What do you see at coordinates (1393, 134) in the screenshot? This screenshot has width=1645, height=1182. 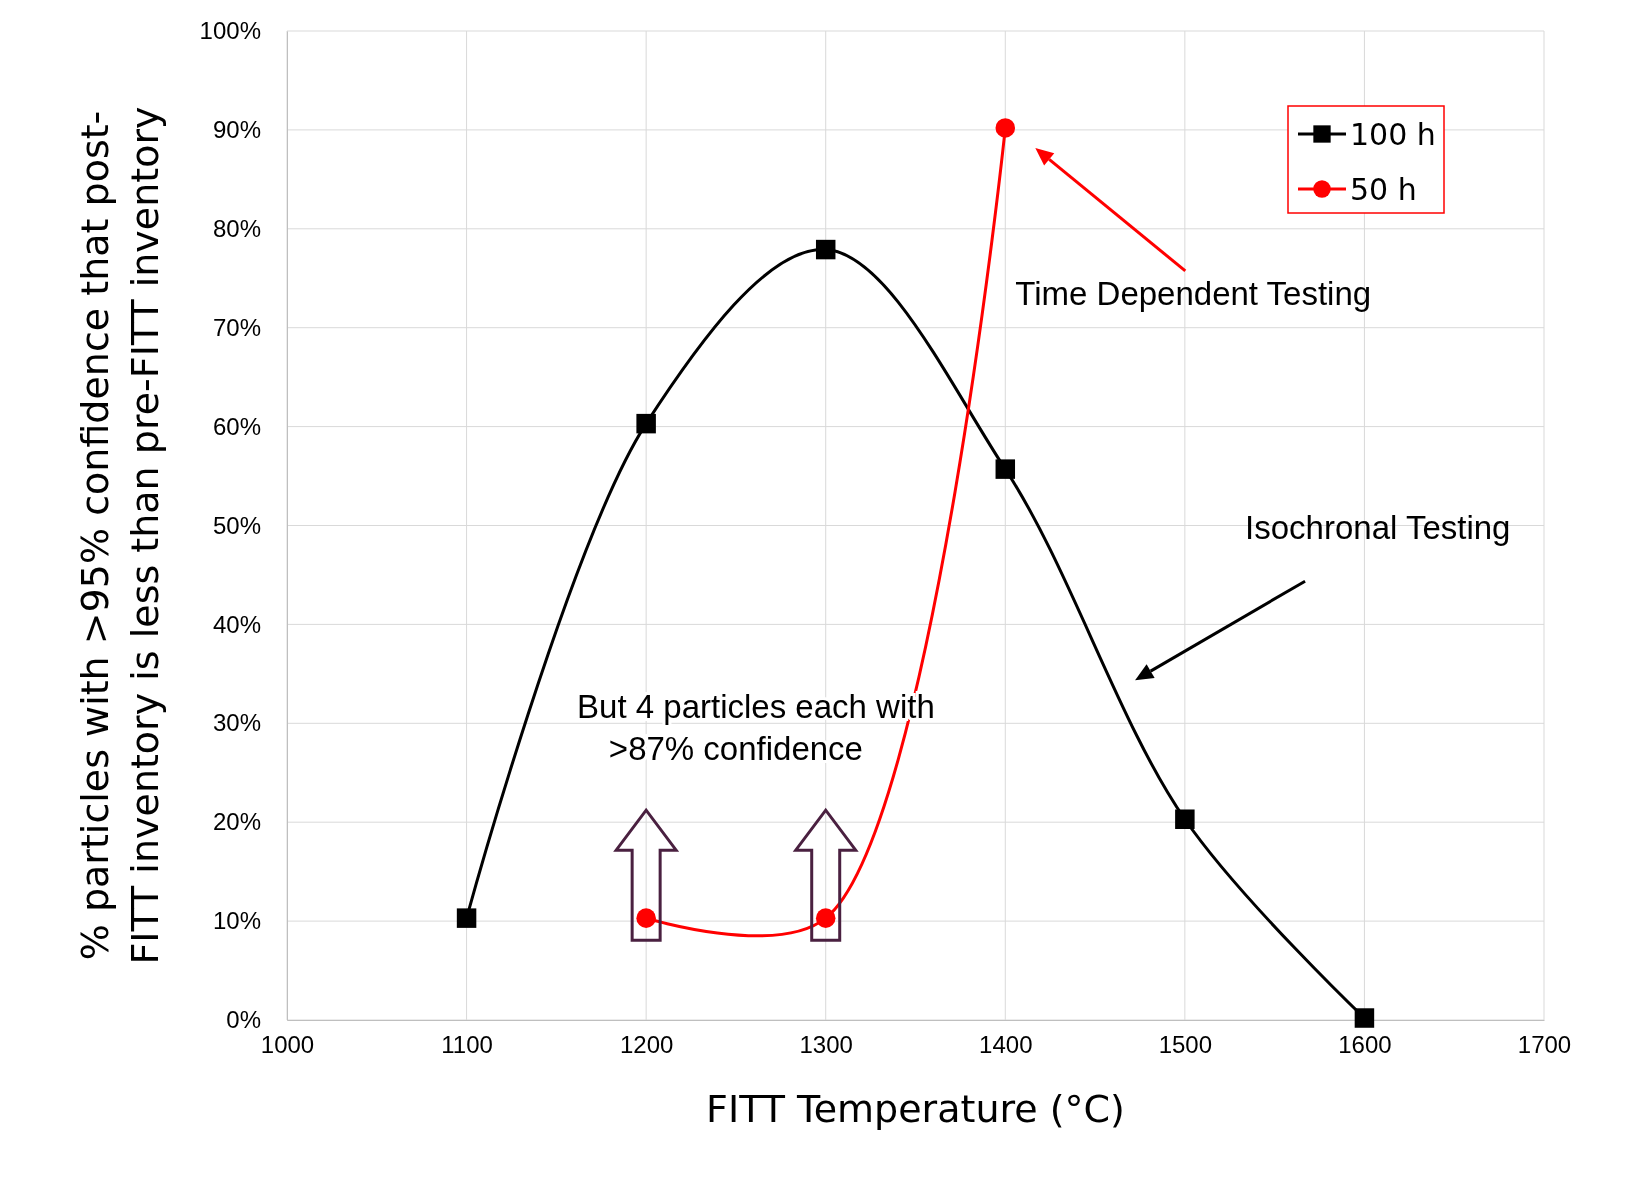 I see `legend-label: 100 h` at bounding box center [1393, 134].